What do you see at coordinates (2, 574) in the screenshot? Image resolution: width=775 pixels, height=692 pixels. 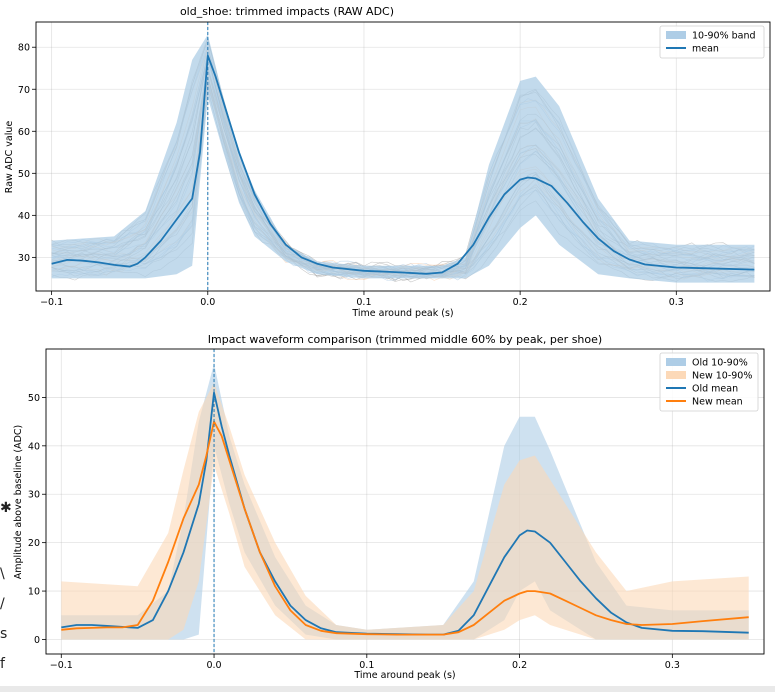 I see `side-text-1: \` at bounding box center [2, 574].